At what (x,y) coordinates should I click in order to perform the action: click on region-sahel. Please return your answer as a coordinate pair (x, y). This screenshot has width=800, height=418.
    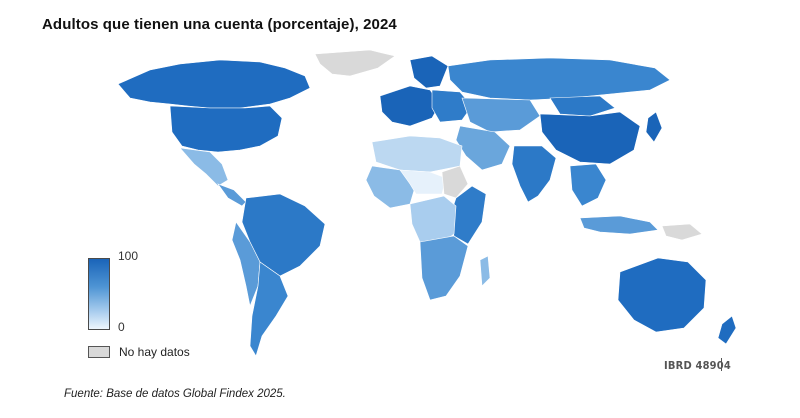
    Looking at the image, I should click on (423, 182).